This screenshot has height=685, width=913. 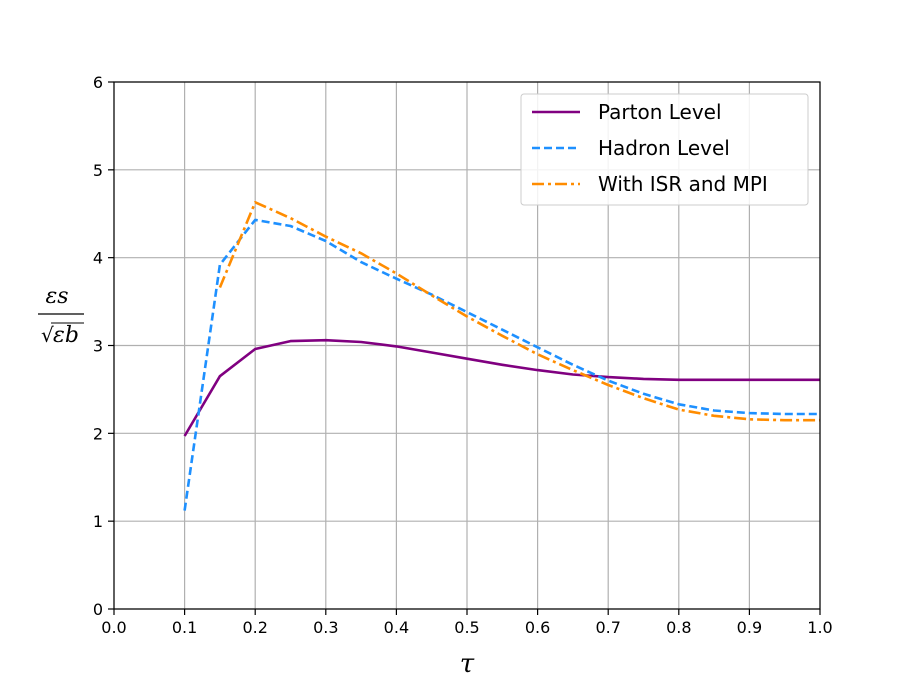 What do you see at coordinates (254, 627) in the screenshot?
I see `x-tick-label: 0.2` at bounding box center [254, 627].